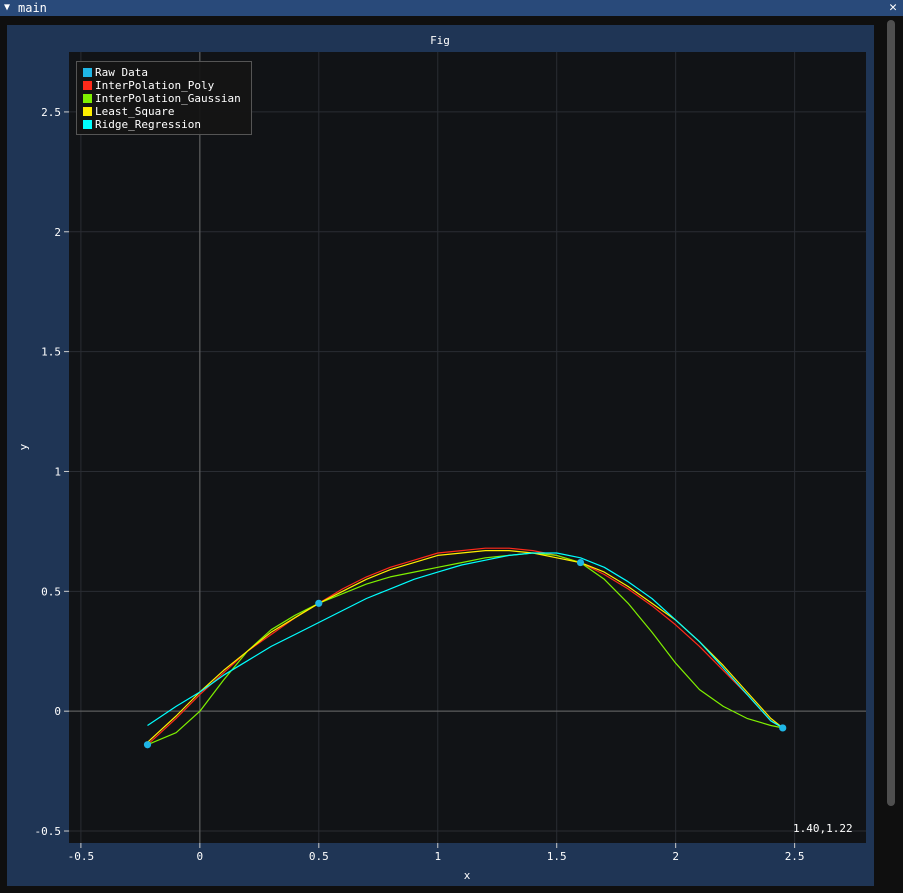 The height and width of the screenshot is (893, 903). What do you see at coordinates (57, 471) in the screenshot?
I see `y-tick-label: 1` at bounding box center [57, 471].